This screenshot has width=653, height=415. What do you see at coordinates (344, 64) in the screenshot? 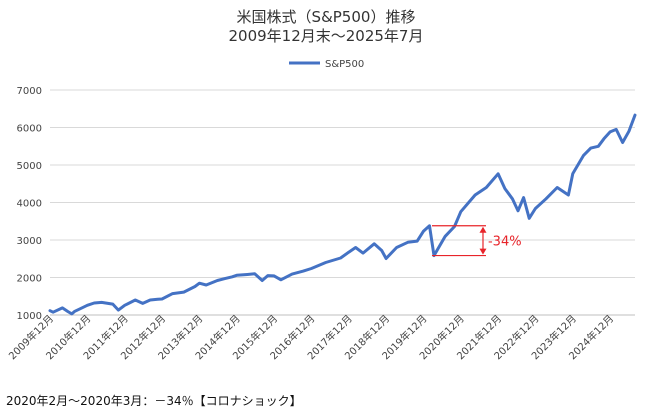
I see `legend-label-sp500: S&P500` at bounding box center [344, 64].